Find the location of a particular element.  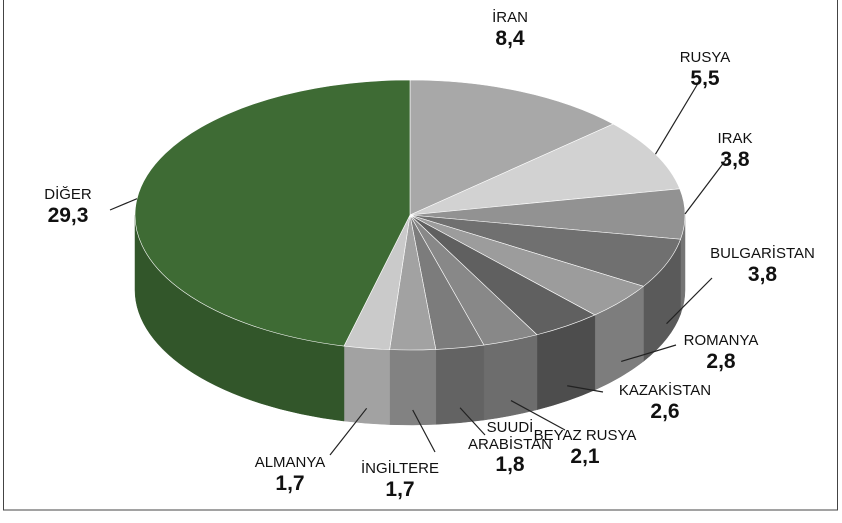

value-label: 2,8 is located at coordinates (721, 361).